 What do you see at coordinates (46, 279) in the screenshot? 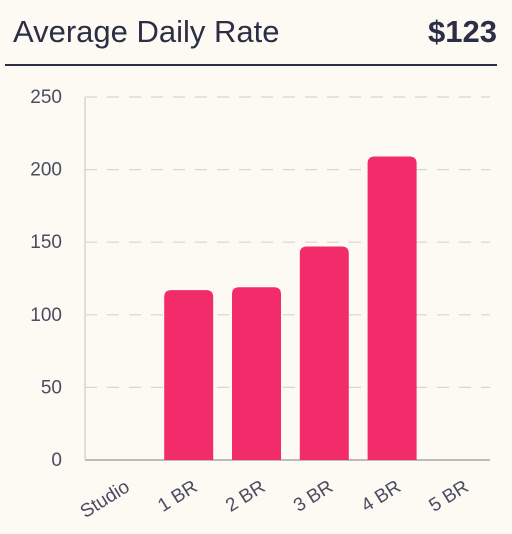
I see `y-axis-ticks: 0 50 100 150 200 250` at bounding box center [46, 279].